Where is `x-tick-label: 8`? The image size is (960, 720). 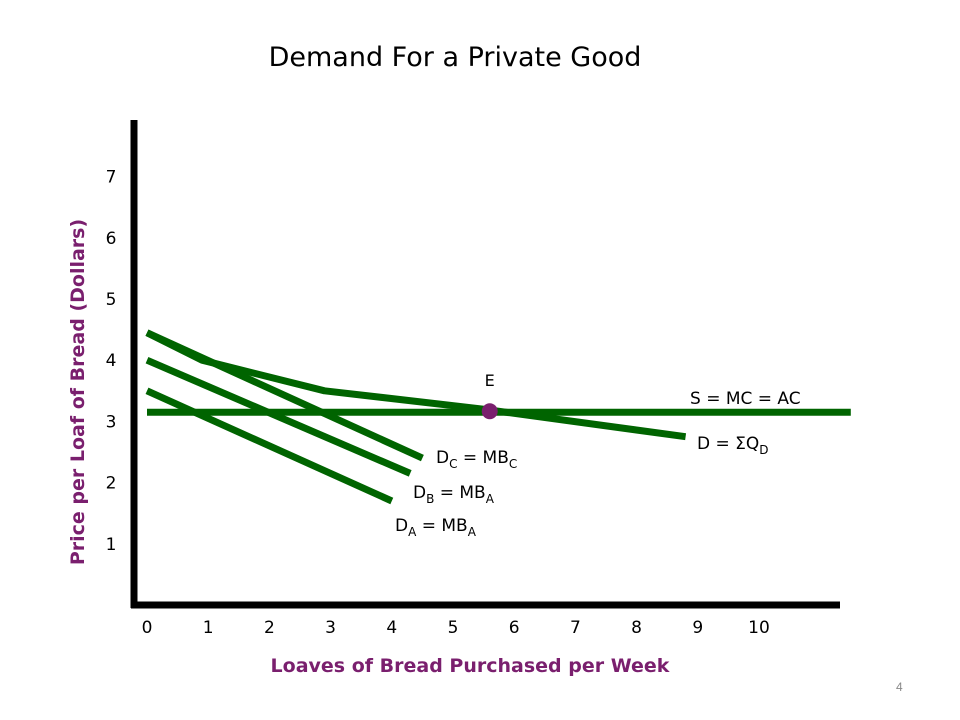 x-tick-label: 8 is located at coordinates (636, 628).